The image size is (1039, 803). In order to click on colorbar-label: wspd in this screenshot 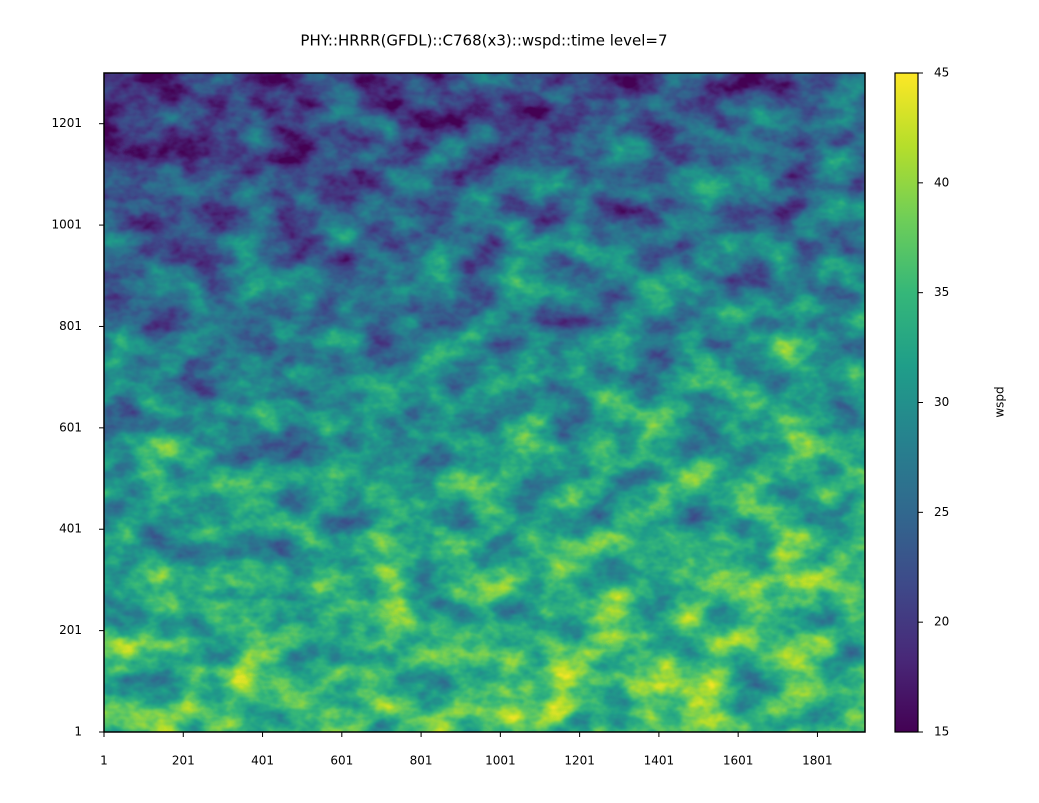, I will do `click(1000, 401)`.